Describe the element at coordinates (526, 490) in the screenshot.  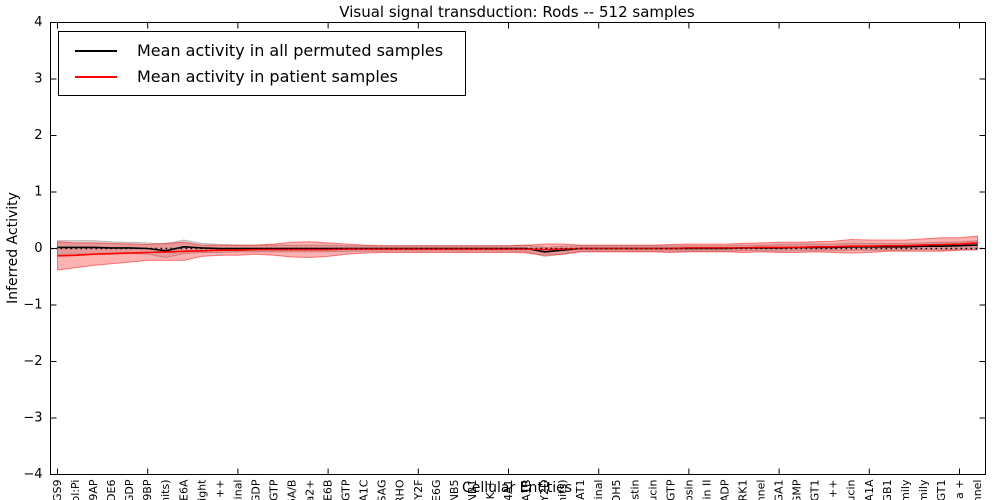
I see `x-tick-label: GUCA1B` at that location.